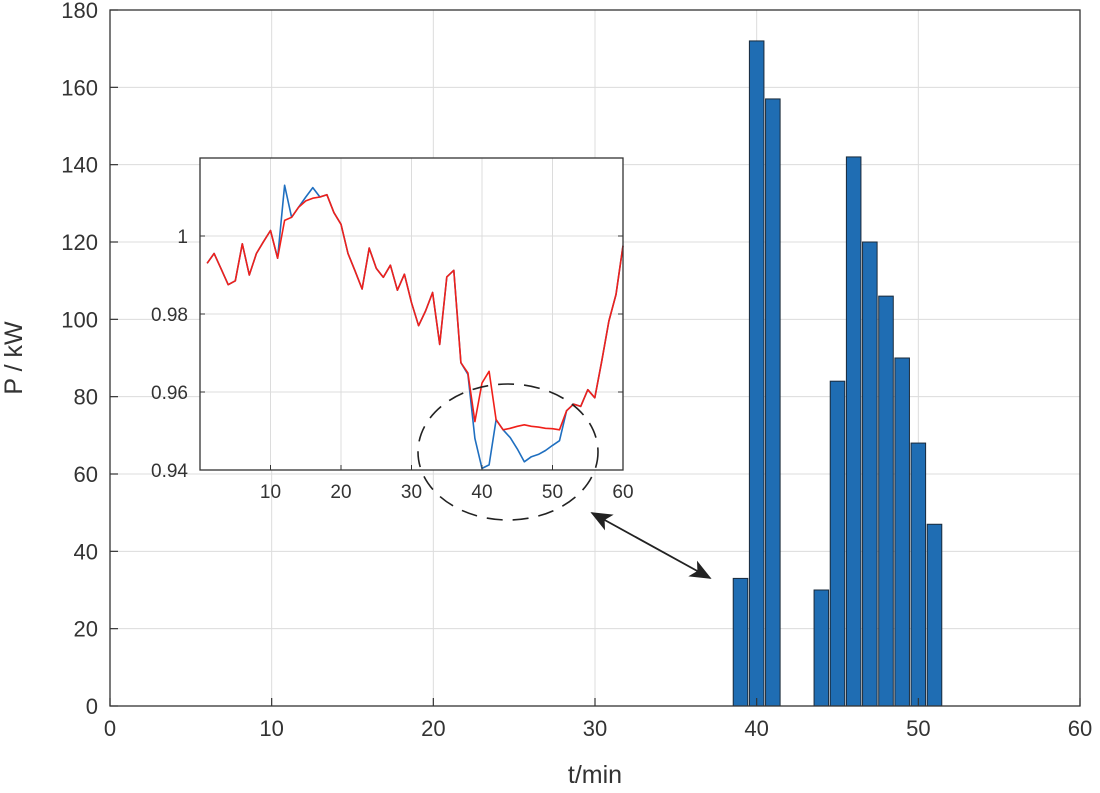  Describe the element at coordinates (86, 551) in the screenshot. I see `y-tick-label: 40` at that location.